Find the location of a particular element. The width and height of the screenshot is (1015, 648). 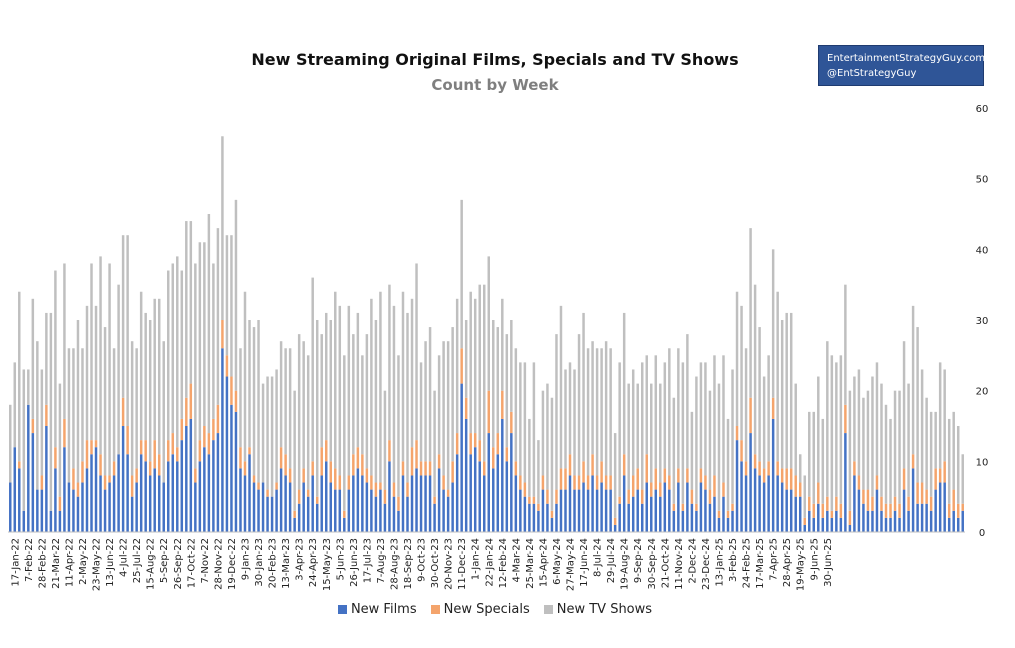

legend: New Films New Specials New TV Shows is located at coordinates (495, 609).